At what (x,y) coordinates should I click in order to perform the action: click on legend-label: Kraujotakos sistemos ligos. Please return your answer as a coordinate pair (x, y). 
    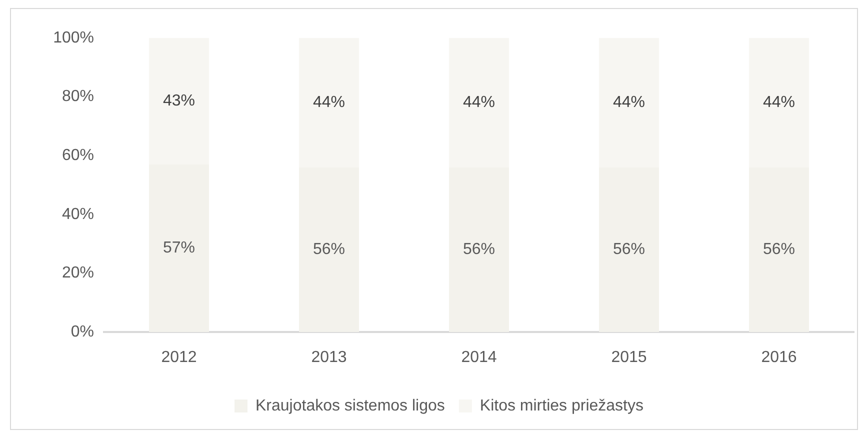
    Looking at the image, I should click on (350, 405).